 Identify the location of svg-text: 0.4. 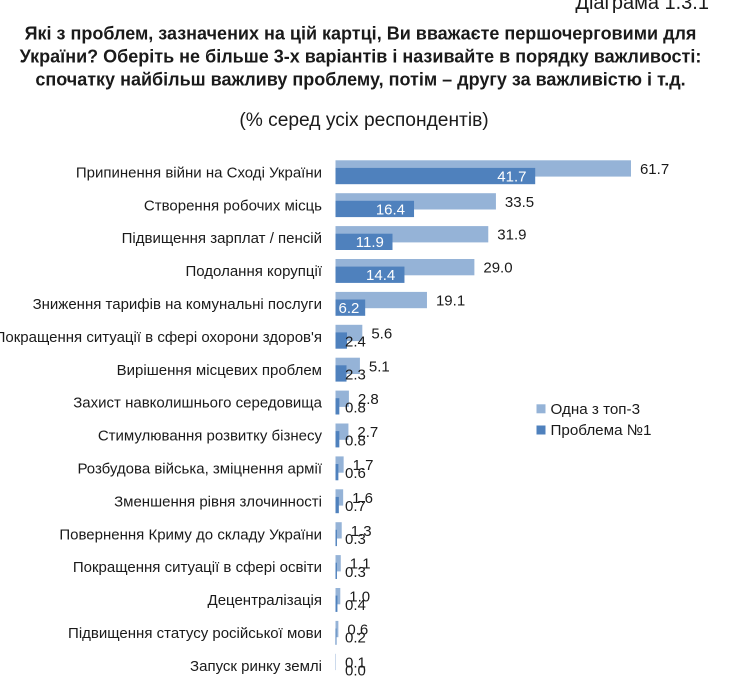
(355, 605).